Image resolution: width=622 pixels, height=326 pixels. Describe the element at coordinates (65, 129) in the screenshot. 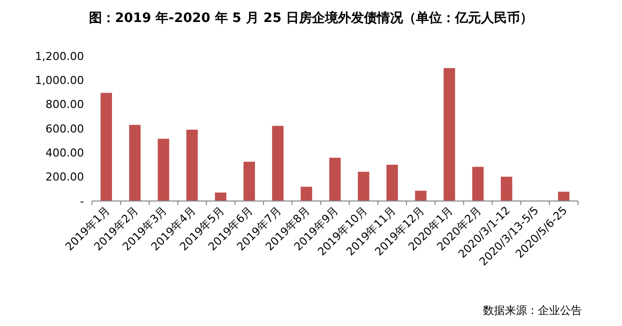

I see `y-tick-label: 600.00` at that location.